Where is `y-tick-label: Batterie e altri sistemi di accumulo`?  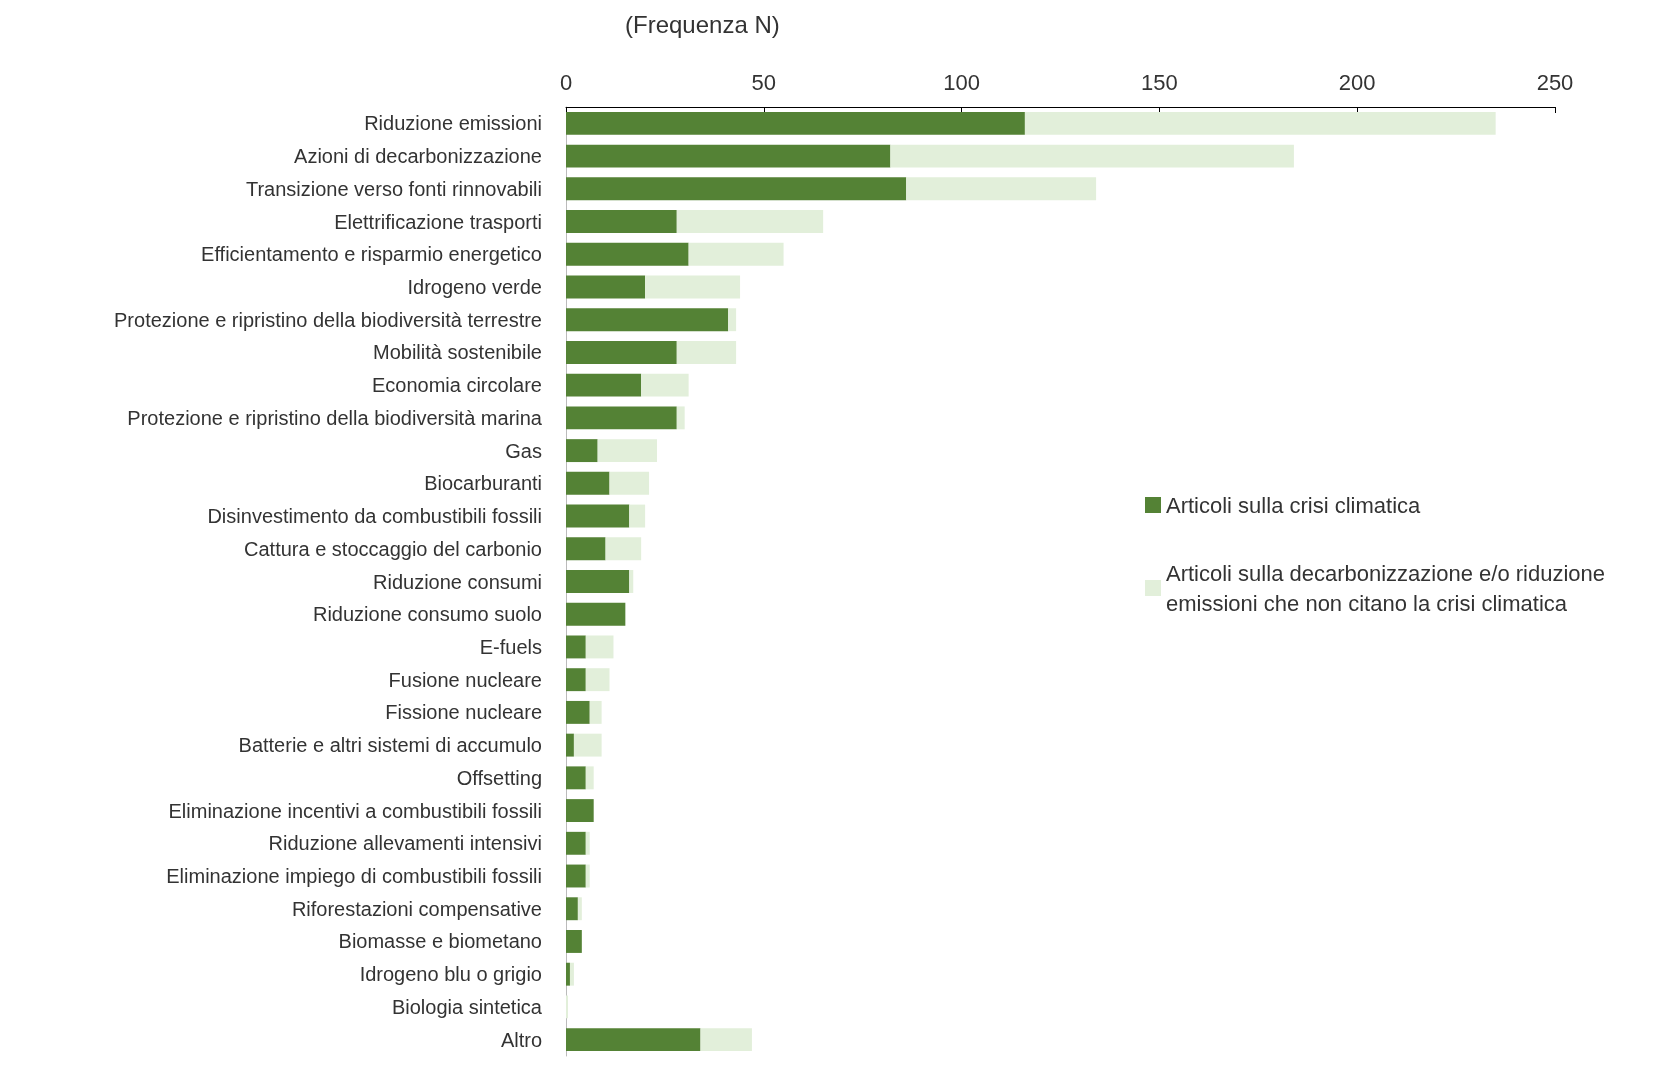
y-tick-label: Batterie e altri sistemi di accumulo is located at coordinates (390, 745).